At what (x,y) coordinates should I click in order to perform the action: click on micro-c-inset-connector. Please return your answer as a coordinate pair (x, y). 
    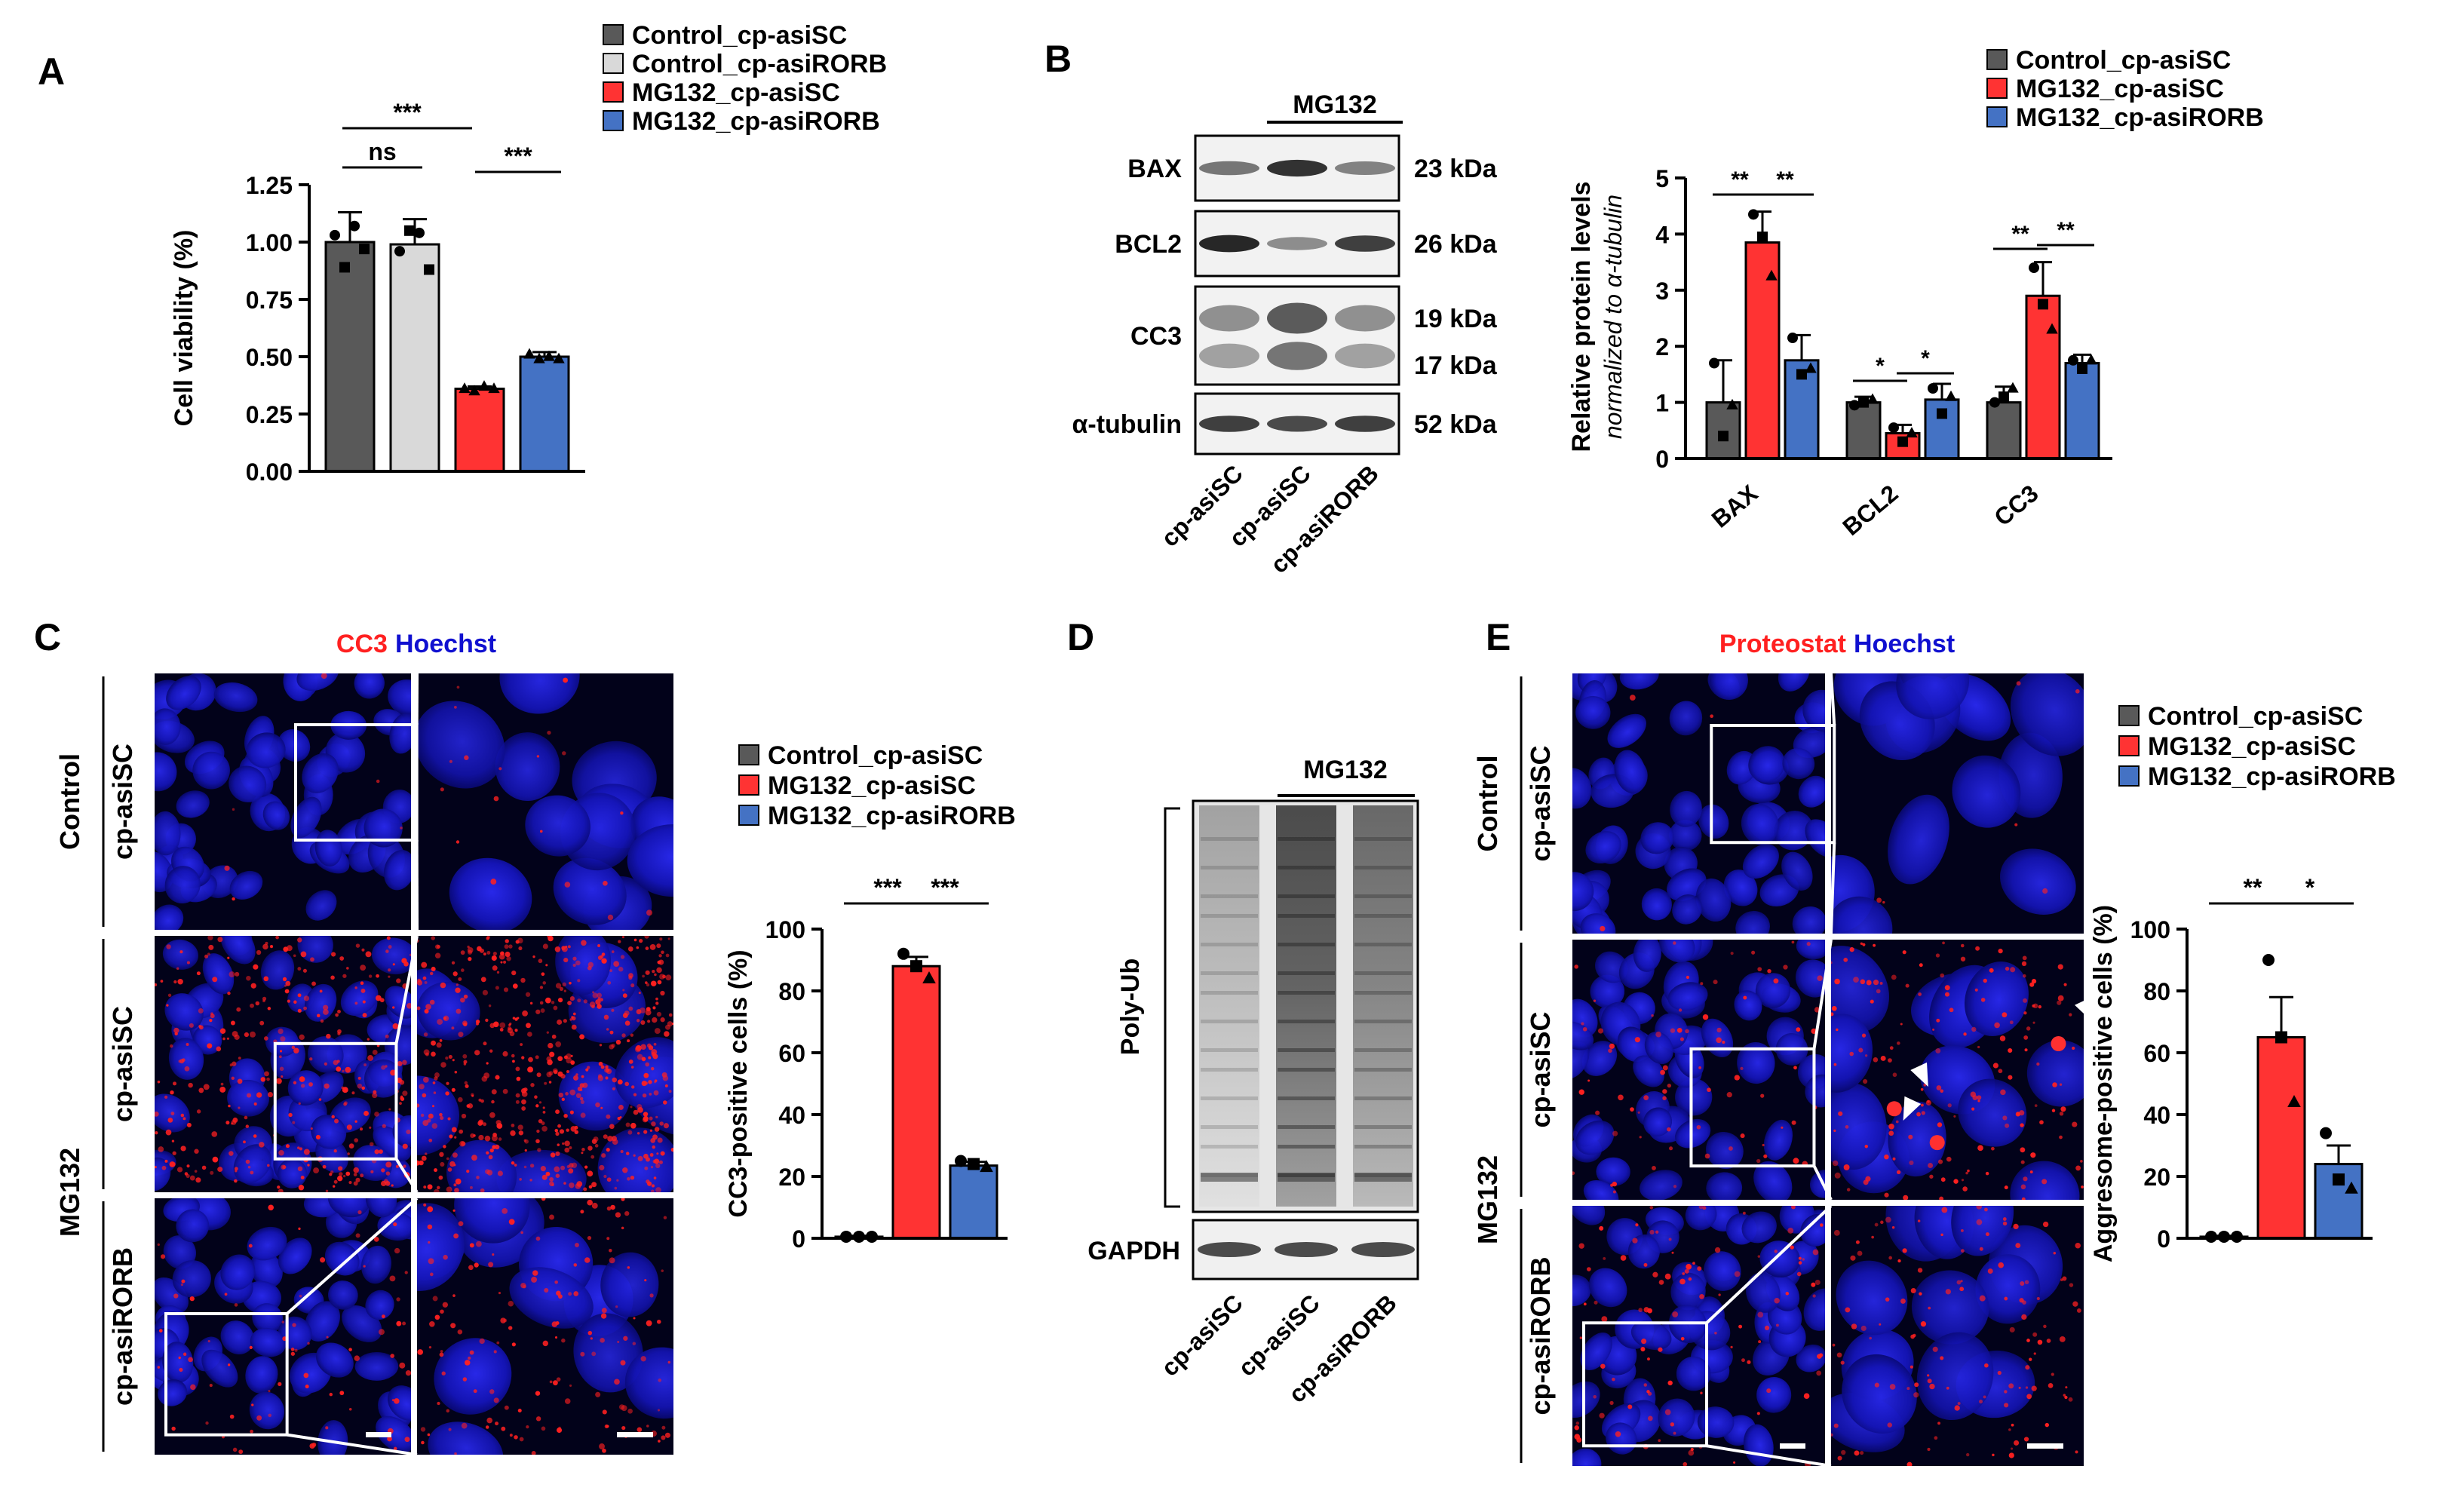
    Looking at the image, I should click on (352, 1256).